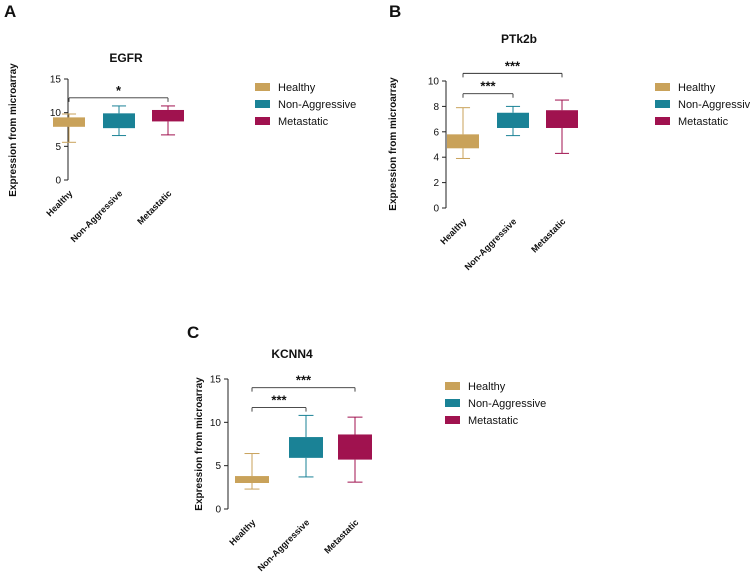 This screenshot has width=750, height=582. Describe the element at coordinates (436, 107) in the screenshot. I see `y-tick-label: 8` at that location.